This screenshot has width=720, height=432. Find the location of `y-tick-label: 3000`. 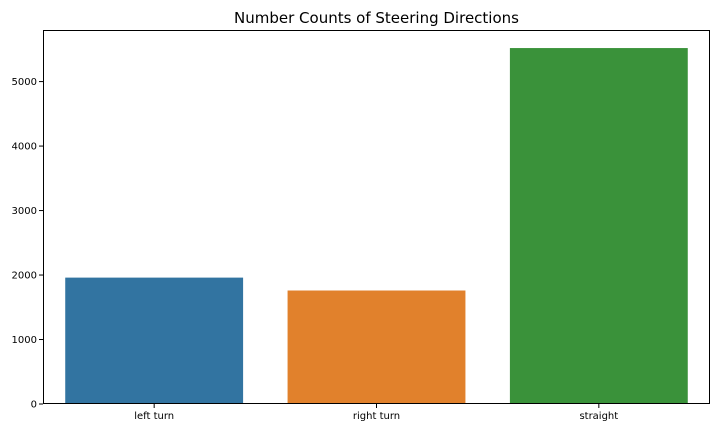

y-tick-label: 3000 is located at coordinates (24, 211).